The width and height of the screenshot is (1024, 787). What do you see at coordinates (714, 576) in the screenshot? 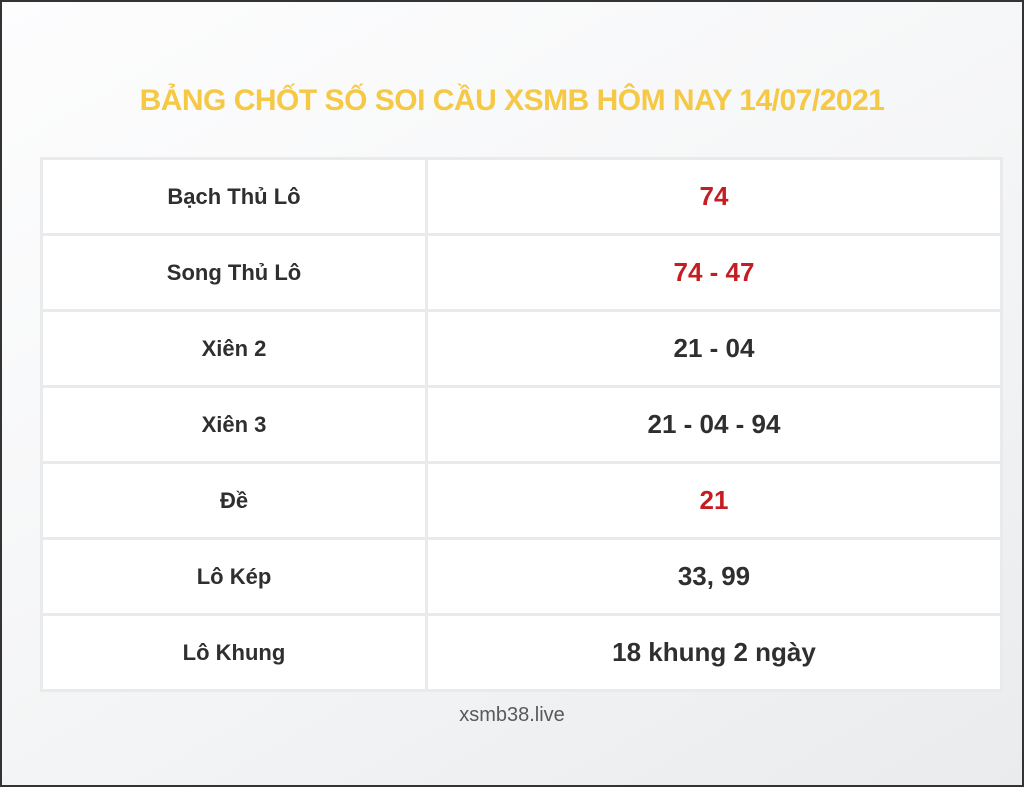
I see `row-value: 33, 99` at bounding box center [714, 576].